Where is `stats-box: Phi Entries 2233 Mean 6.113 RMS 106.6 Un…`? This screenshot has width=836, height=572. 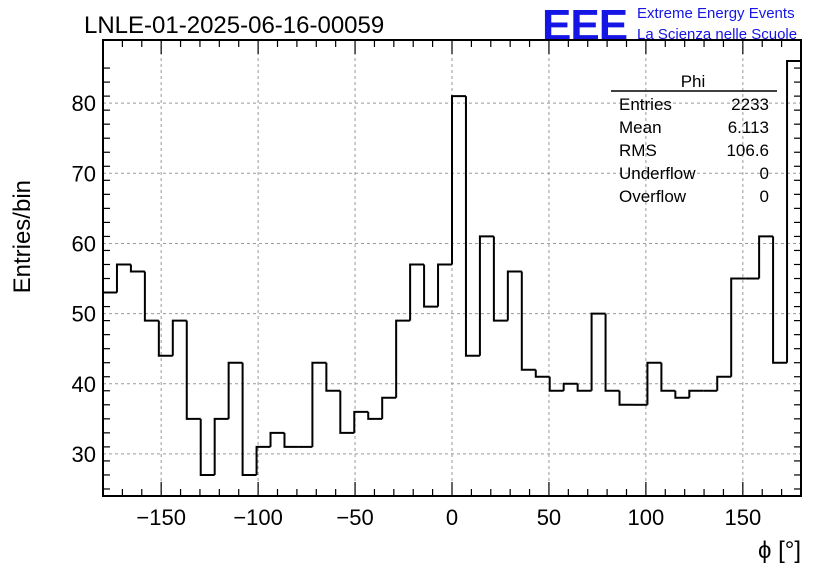 stats-box: Phi Entries 2233 Mean 6.113 RMS 106.6 Un… is located at coordinates (694, 139).